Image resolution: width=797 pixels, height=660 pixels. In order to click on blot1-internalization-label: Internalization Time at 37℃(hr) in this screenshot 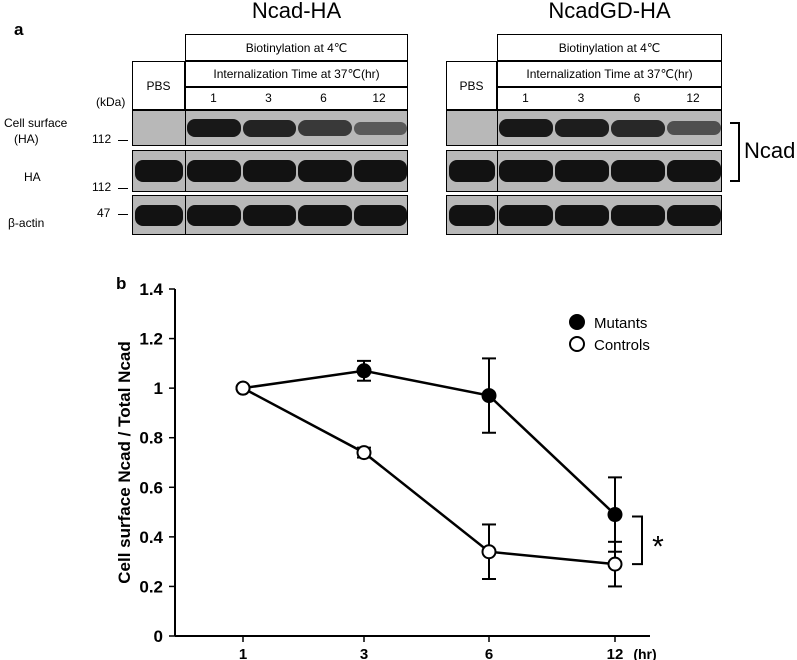, I will do `click(296, 74)`.